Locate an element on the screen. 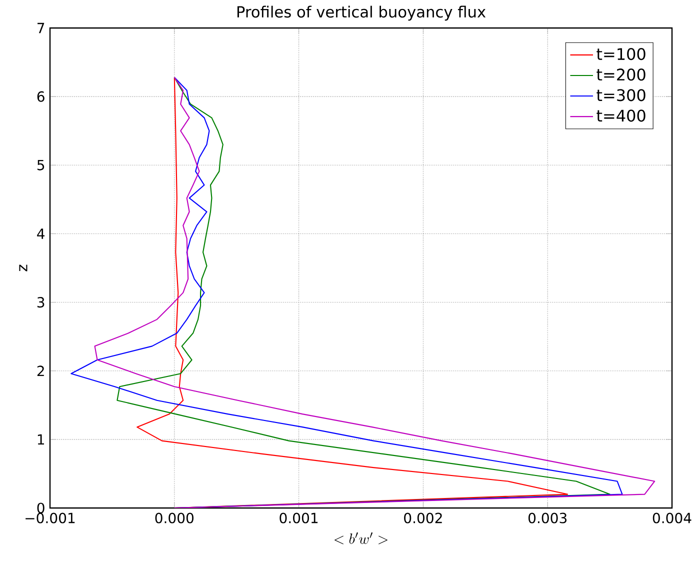  y-tick-label: 5 is located at coordinates (40, 165).